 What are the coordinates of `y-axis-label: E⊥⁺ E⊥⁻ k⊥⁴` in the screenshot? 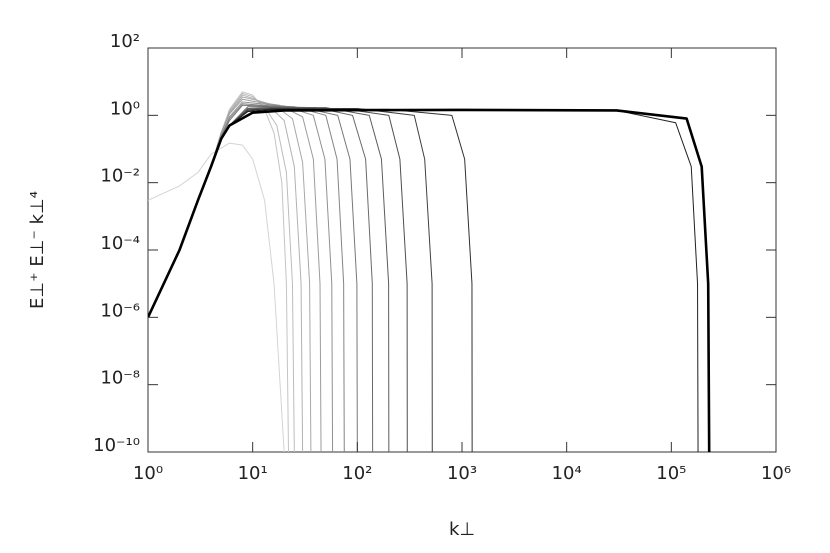 It's located at (37, 250).